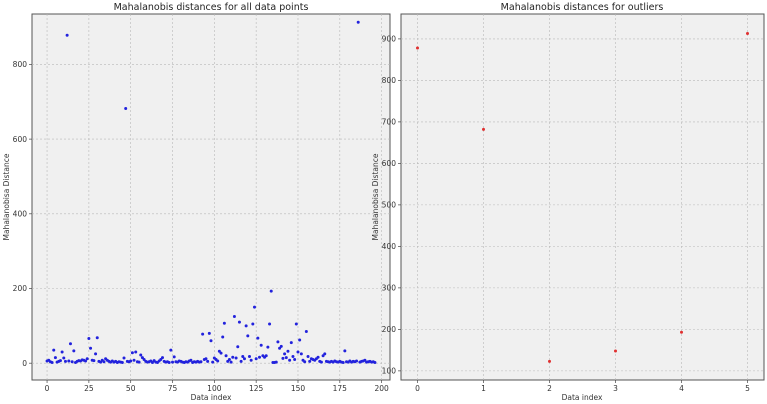  What do you see at coordinates (549, 388) in the screenshot?
I see `x-tick-label: 2` at bounding box center [549, 388].